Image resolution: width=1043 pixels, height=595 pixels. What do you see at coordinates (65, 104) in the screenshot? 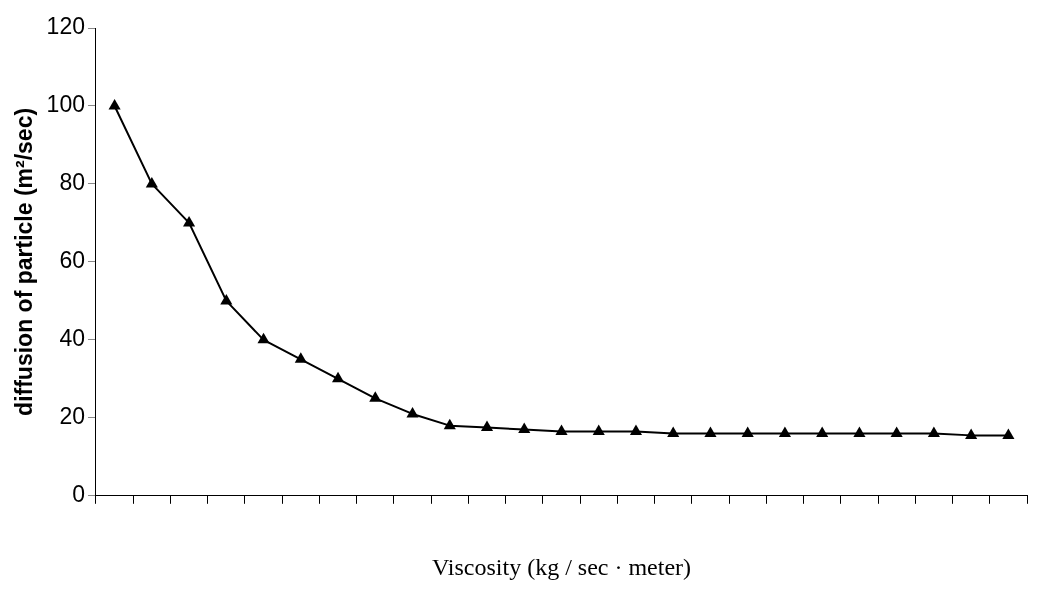
I see `y-tick-label: 100` at bounding box center [65, 104].